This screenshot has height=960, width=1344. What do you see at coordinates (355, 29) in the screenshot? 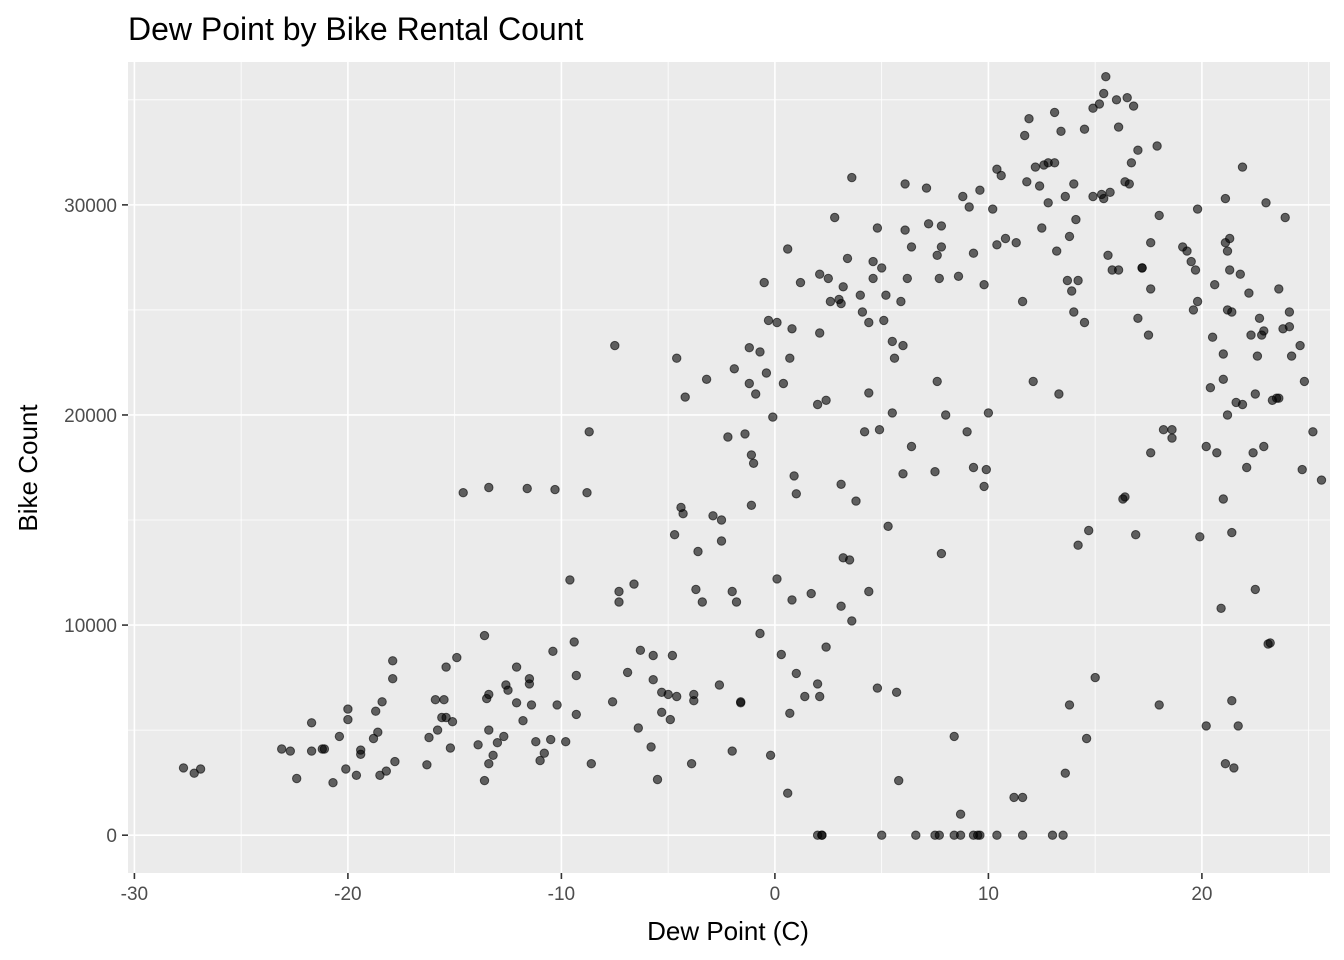
I see `chart-title: Dew Point by Bike Rental Count` at bounding box center [355, 29].